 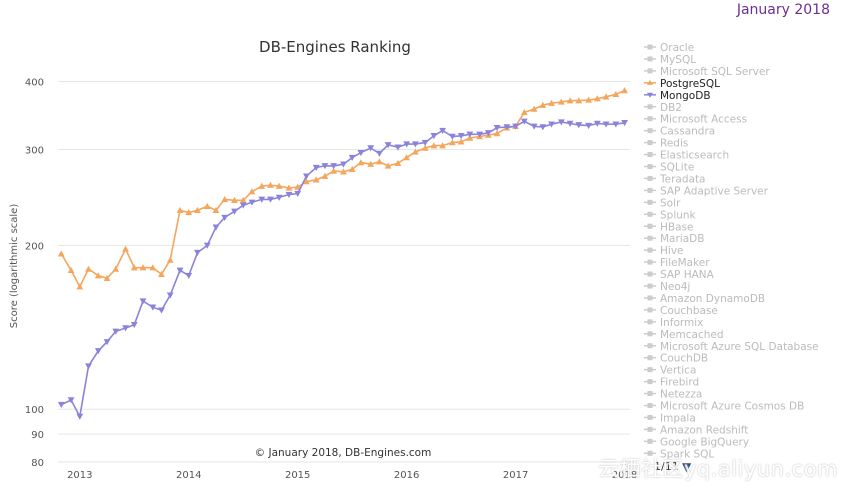 What do you see at coordinates (682, 84) in the screenshot?
I see `legend-item: PostgreSQL` at bounding box center [682, 84].